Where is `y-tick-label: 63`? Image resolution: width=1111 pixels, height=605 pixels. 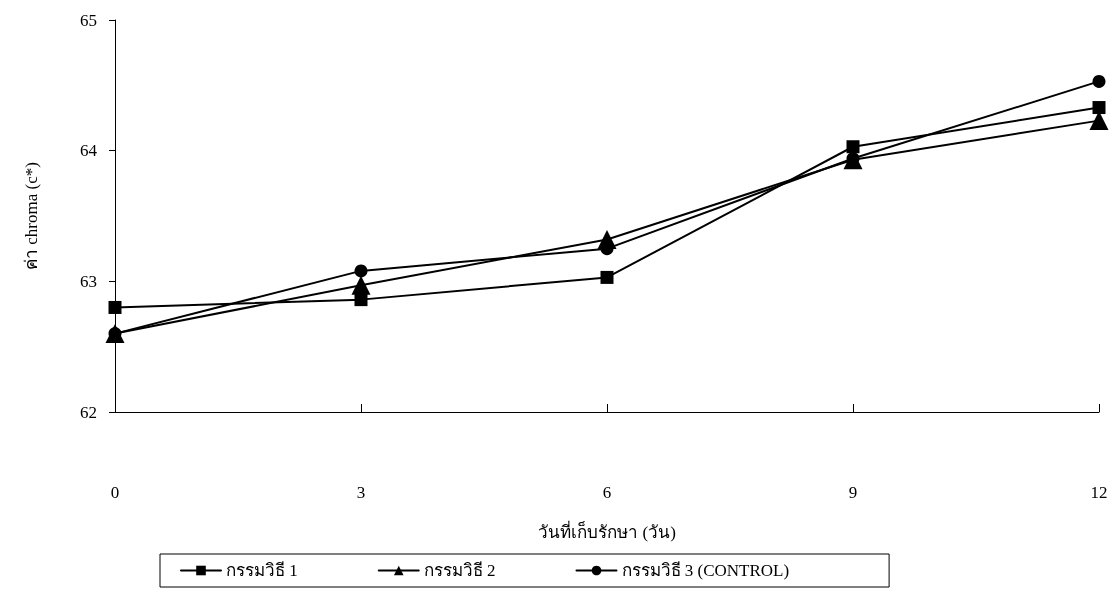 y-tick-label: 63 is located at coordinates (88, 281).